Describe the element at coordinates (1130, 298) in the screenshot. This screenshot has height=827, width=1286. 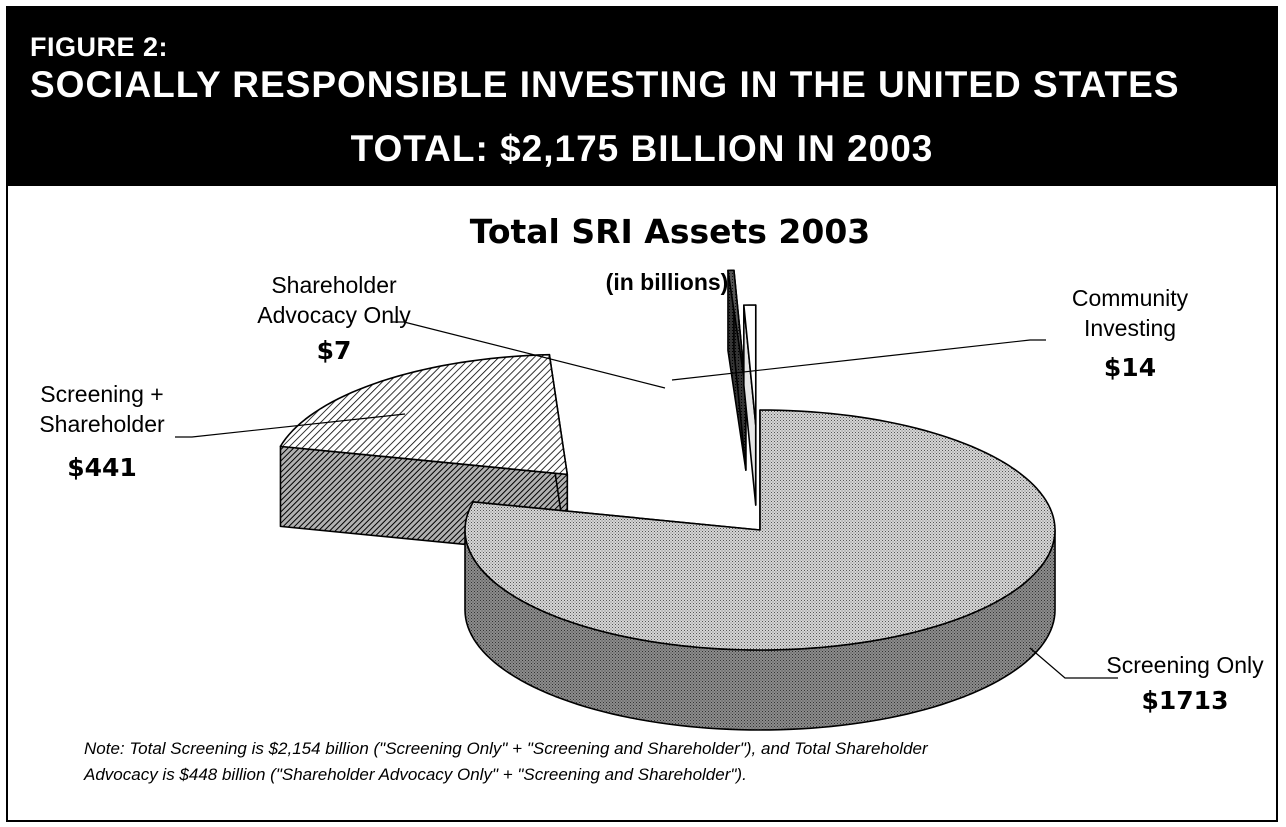
I see `slice-label-community-investing: Community` at that location.